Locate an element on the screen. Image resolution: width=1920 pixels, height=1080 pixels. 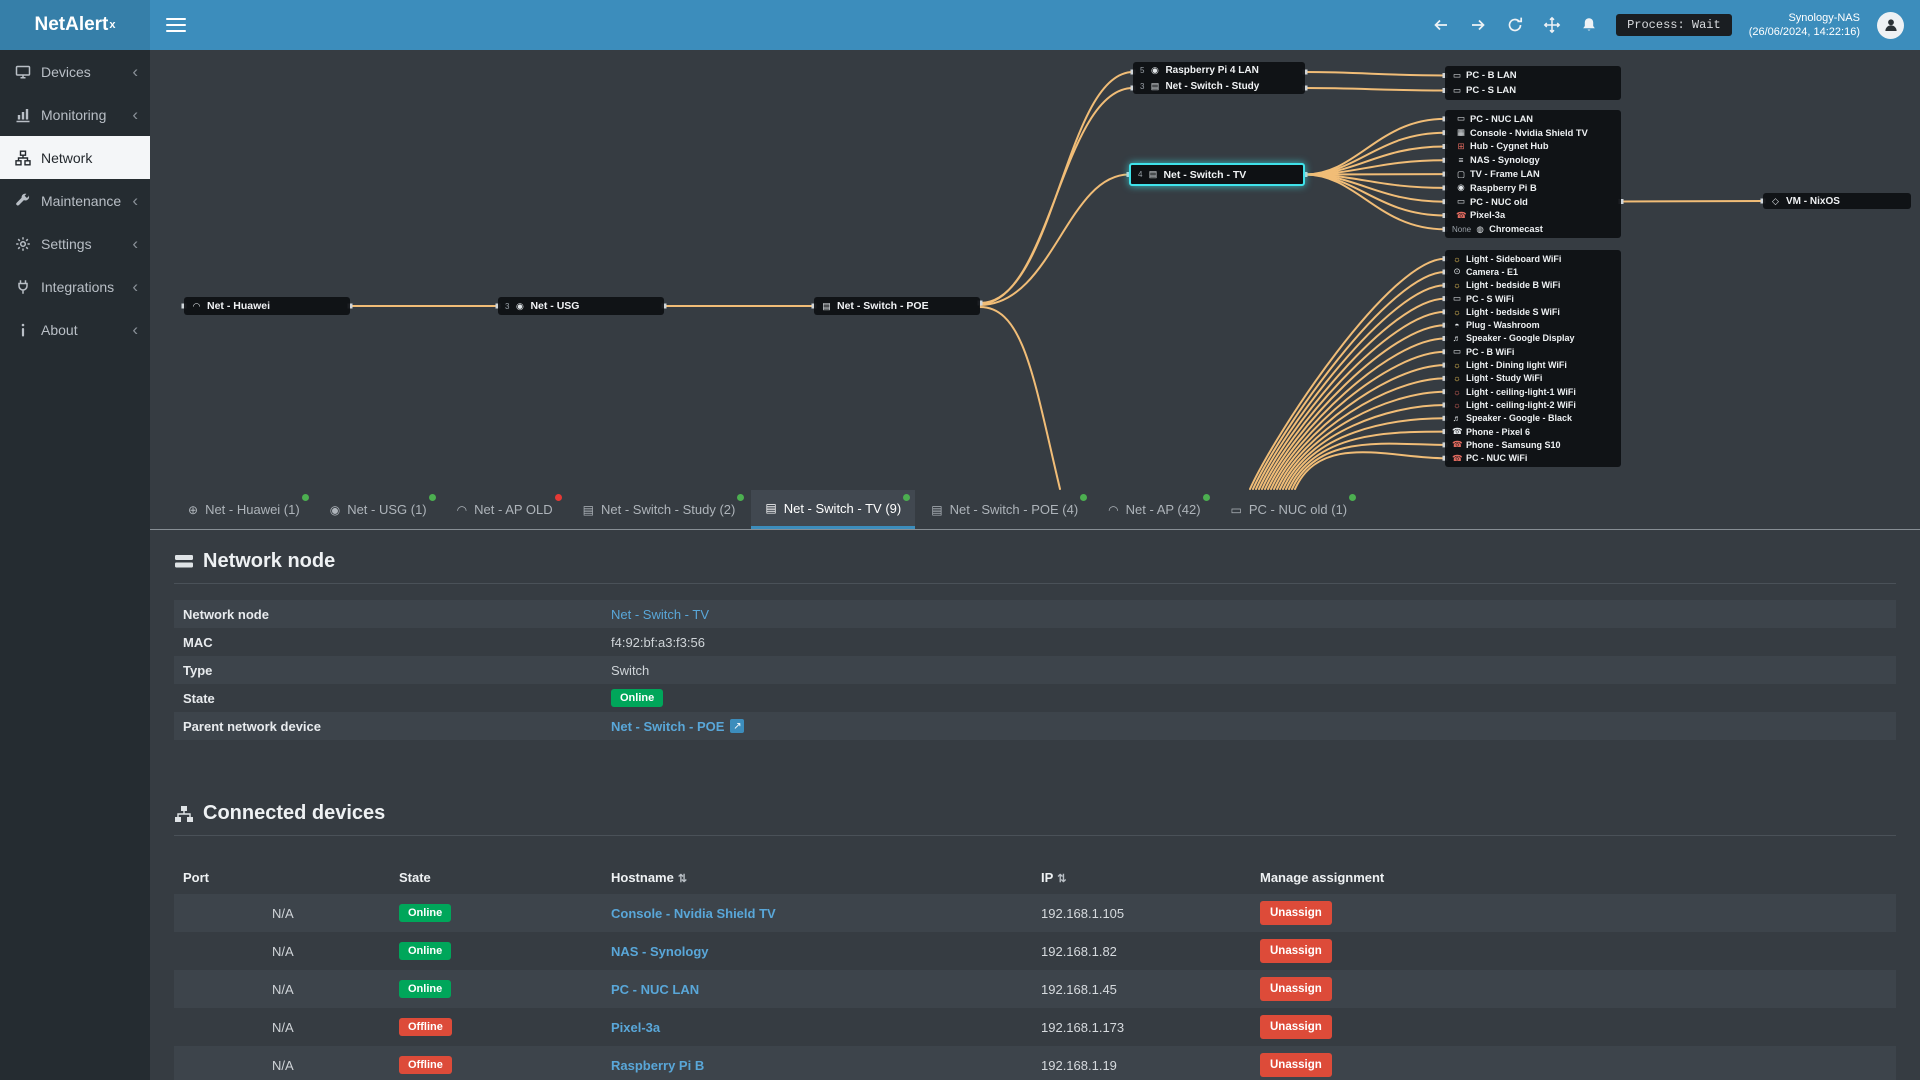
tab-label: Net - Switch - Study (2) is located at coordinates (668, 509).